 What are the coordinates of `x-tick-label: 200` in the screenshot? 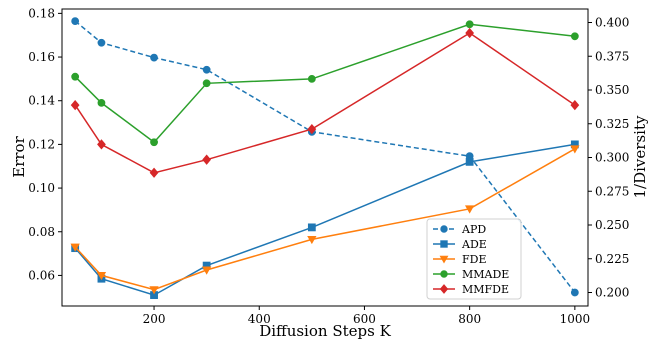 It's located at (154, 319).